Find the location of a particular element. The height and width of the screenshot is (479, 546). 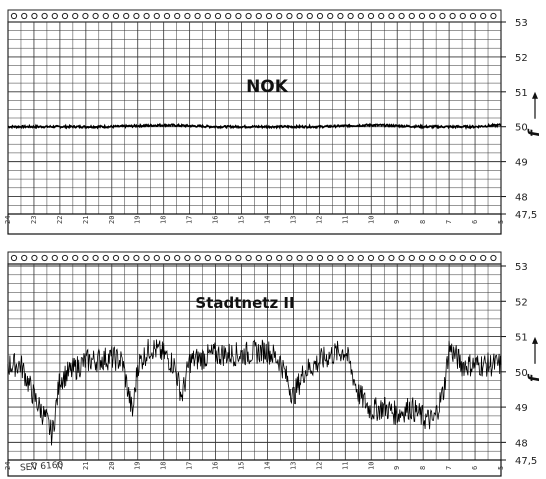

y-axis-label: f is located at coordinates (534, 377).